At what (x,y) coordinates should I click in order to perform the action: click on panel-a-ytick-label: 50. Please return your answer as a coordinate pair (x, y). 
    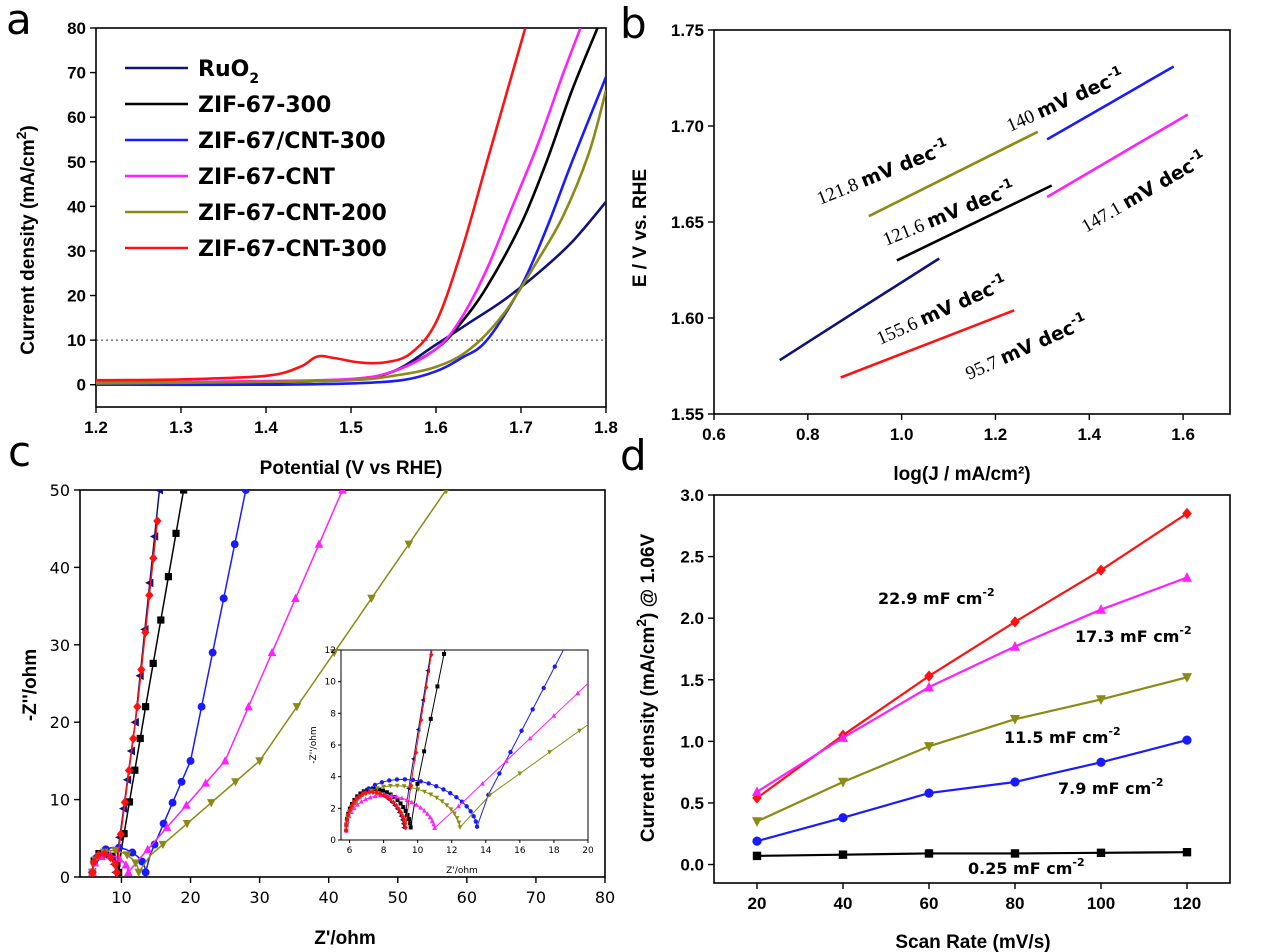
    Looking at the image, I should click on (76, 162).